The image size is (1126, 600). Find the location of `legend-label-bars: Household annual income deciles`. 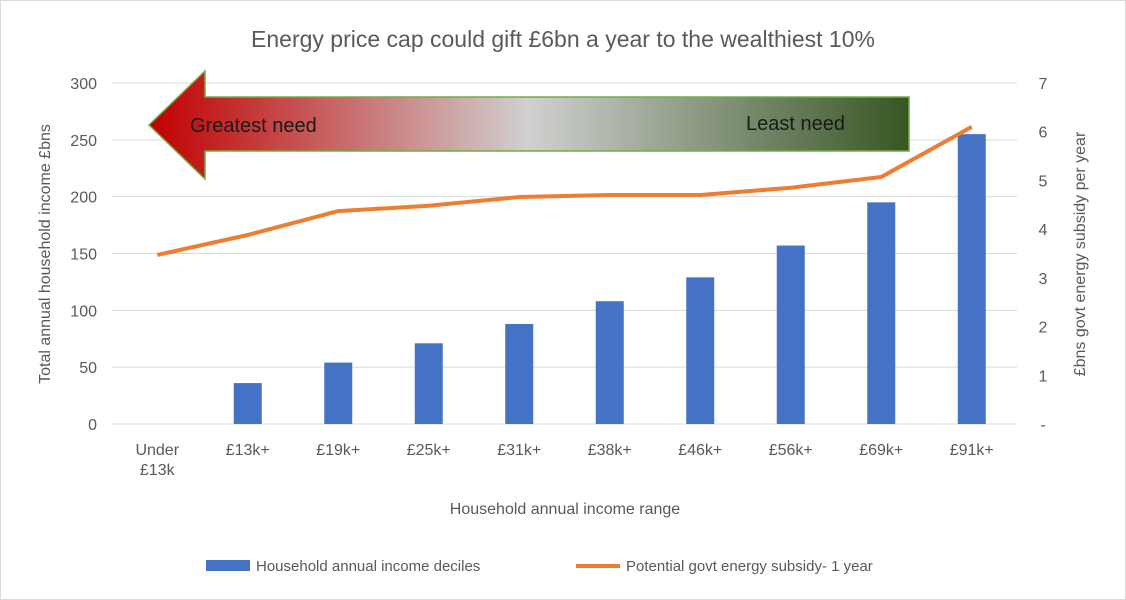

legend-label-bars: Household annual income deciles is located at coordinates (368, 566).